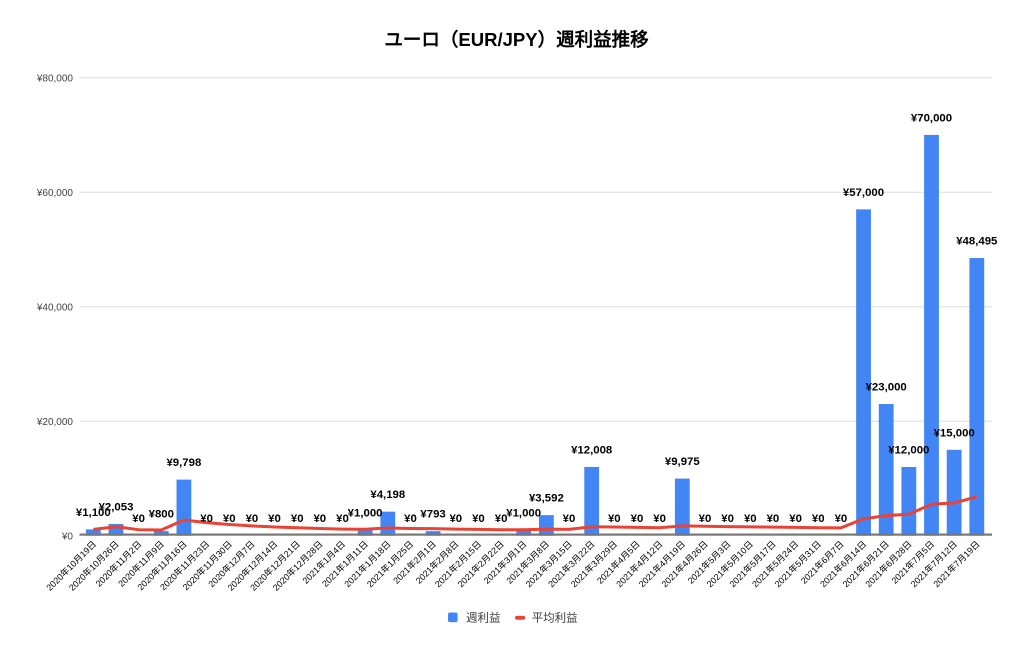 The width and height of the screenshot is (1024, 661). What do you see at coordinates (908, 451) in the screenshot?
I see `svg-text: ¥12,000` at bounding box center [908, 451].